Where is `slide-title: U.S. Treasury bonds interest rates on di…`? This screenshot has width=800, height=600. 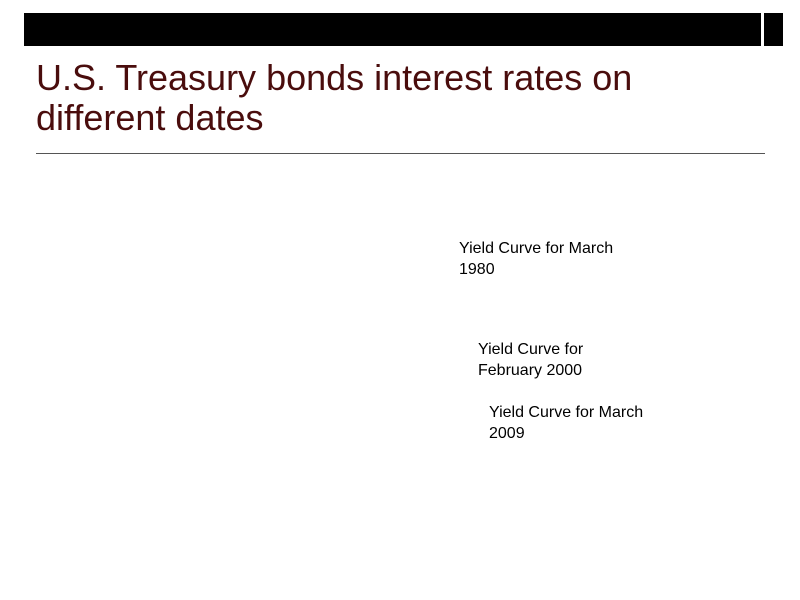 slide-title: U.S. Treasury bonds interest rates on di… is located at coordinates (334, 97).